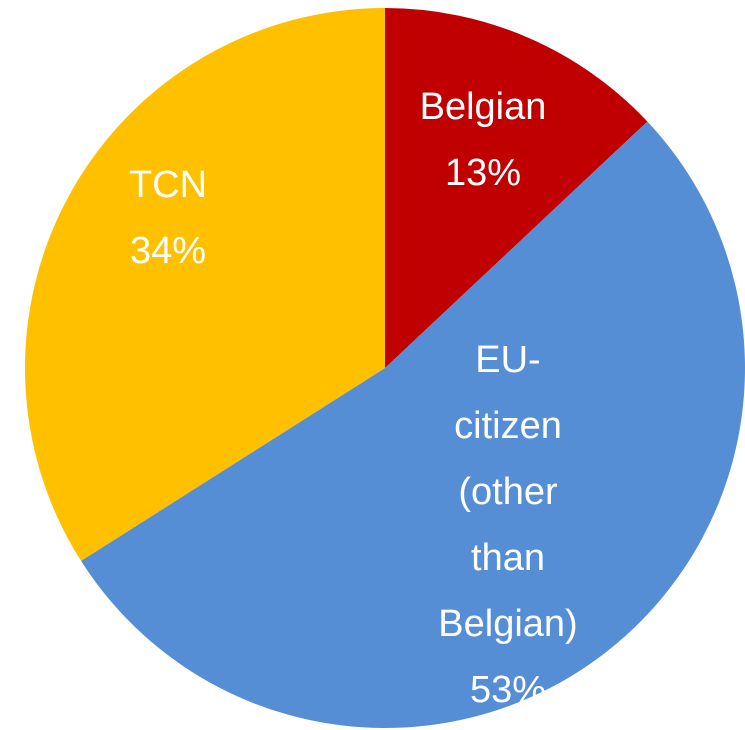 This screenshot has width=745, height=730. What do you see at coordinates (483, 107) in the screenshot?
I see `category-label: Belgian` at bounding box center [483, 107].